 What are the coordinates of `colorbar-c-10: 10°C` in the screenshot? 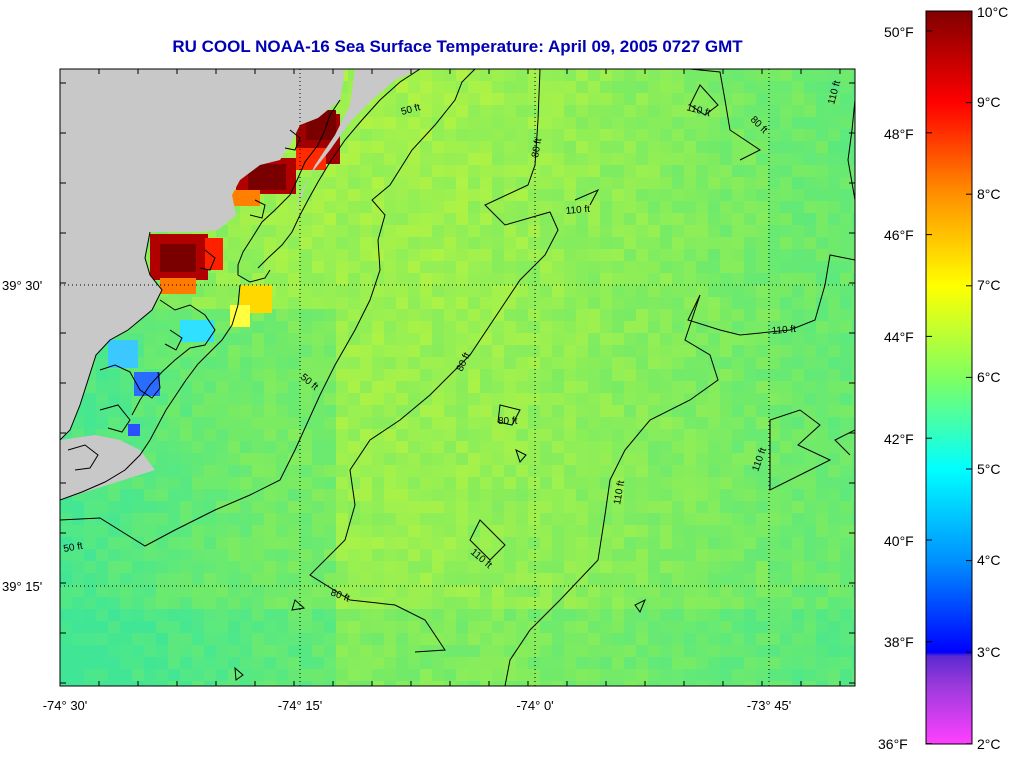 It's located at (993, 12).